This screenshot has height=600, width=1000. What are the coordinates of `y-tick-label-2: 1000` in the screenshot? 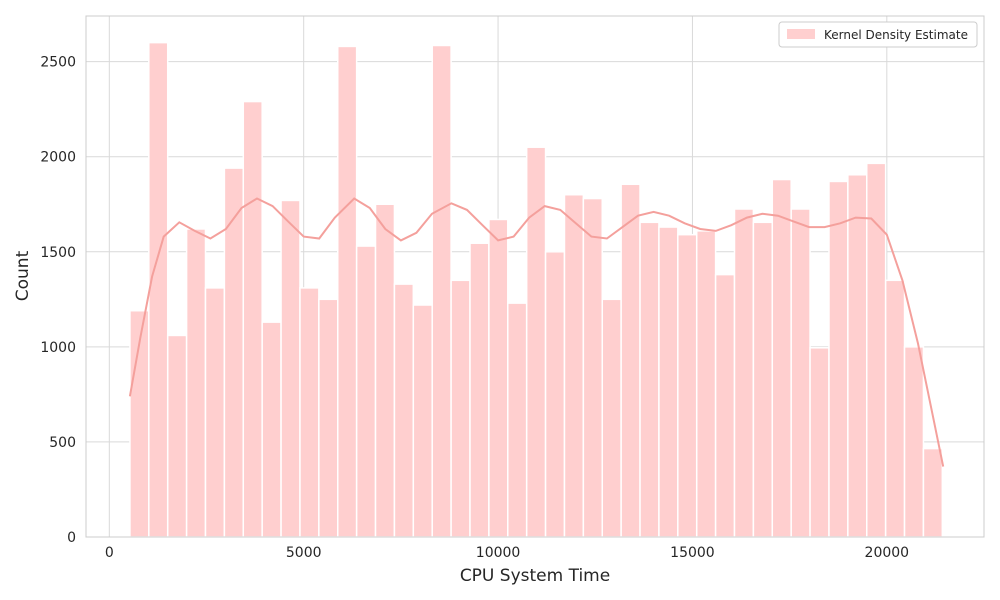 It's located at (58, 348).